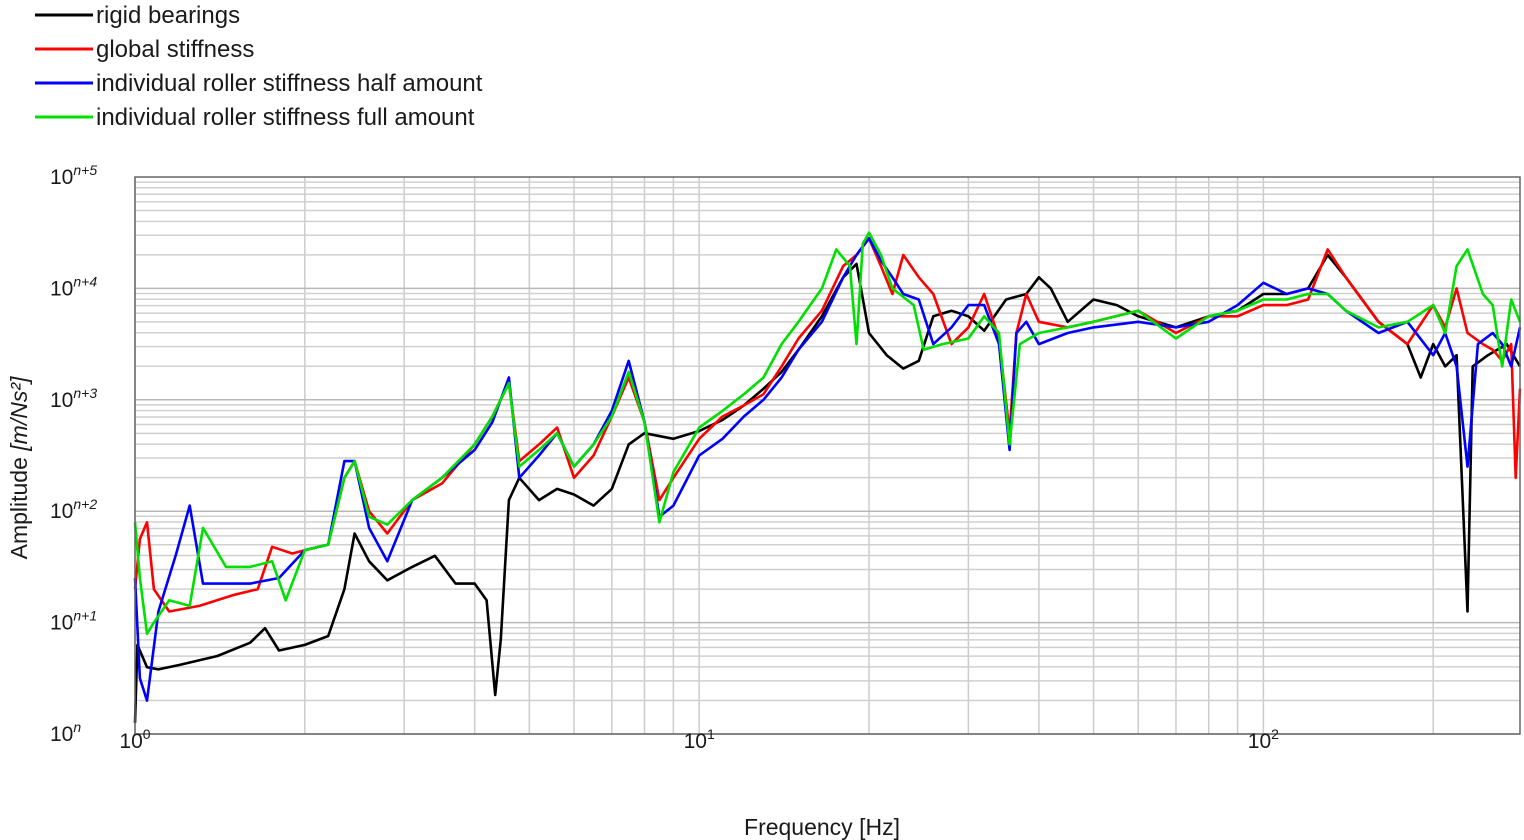  Describe the element at coordinates (73, 398) in the screenshot. I see `y-tick-label: 10n+3` at that location.